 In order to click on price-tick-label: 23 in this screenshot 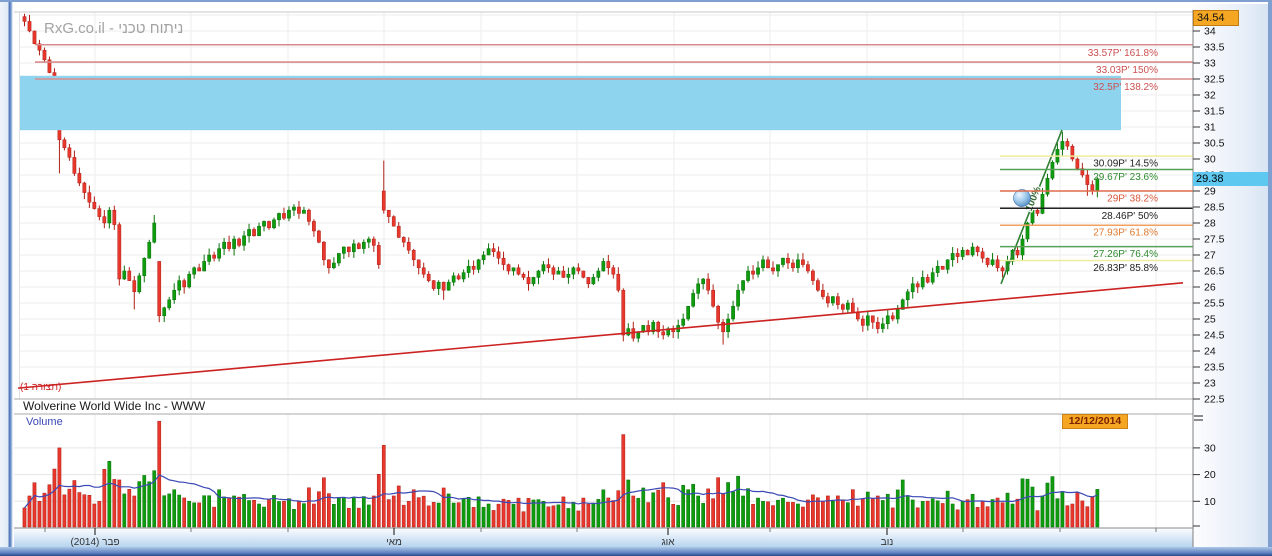, I will do `click(1210, 384)`.